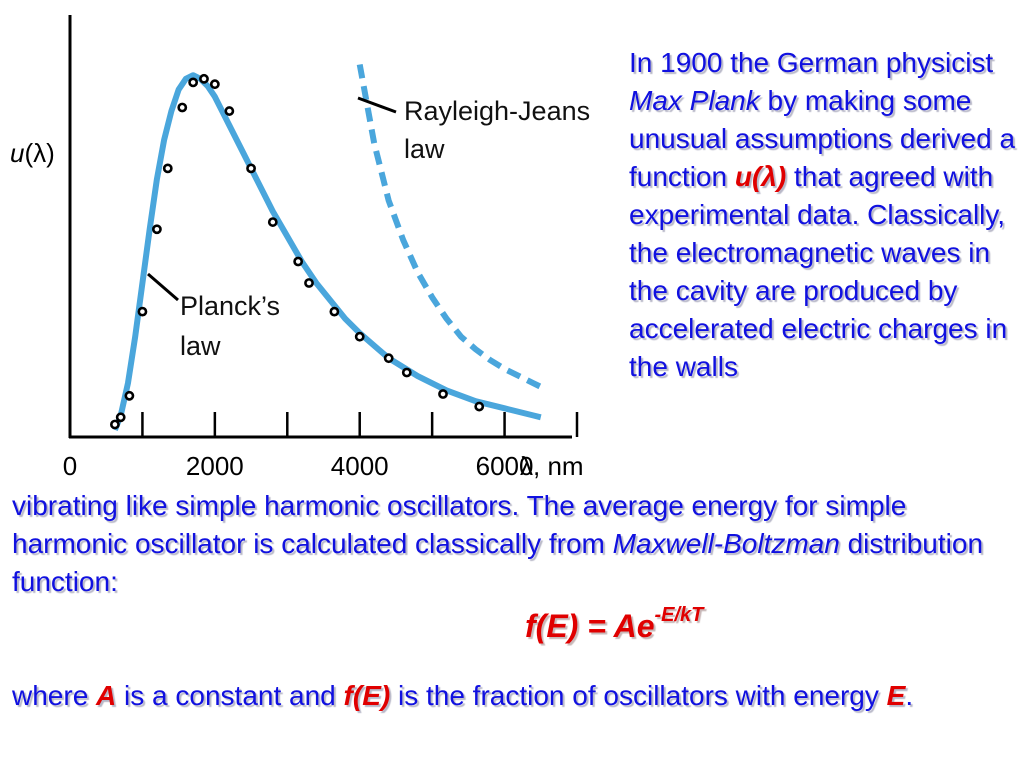 This screenshot has height=768, width=1024. I want to click on rayleigh-jeans-curve, so click(449, 226).